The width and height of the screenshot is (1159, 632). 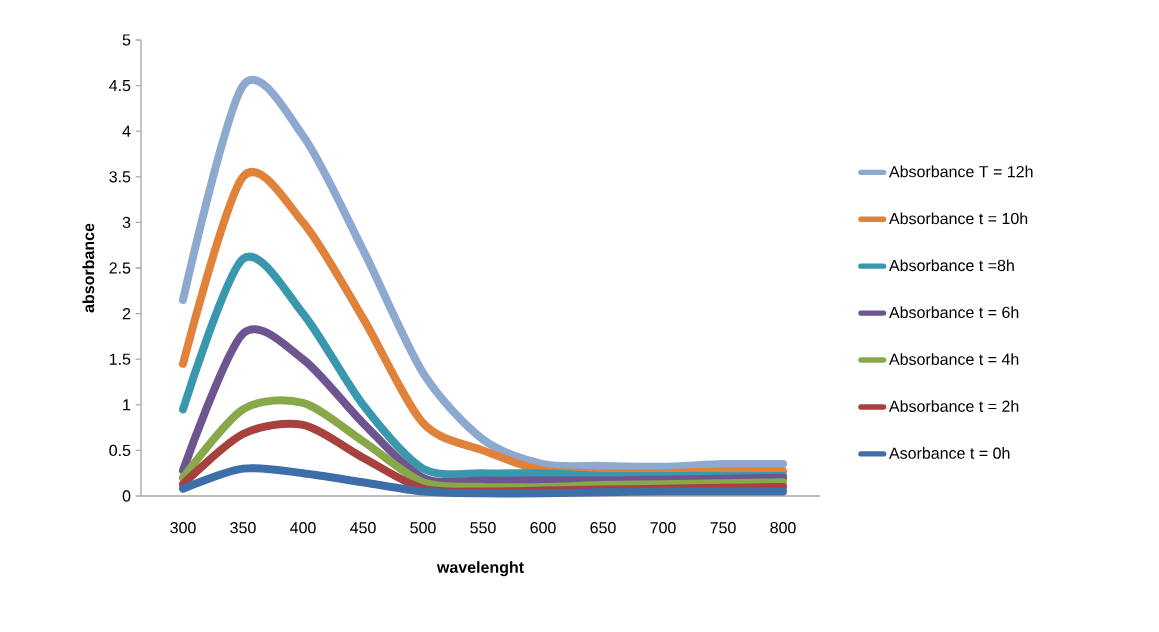 I want to click on y-tick-label: 4.5, so click(x=120, y=86).